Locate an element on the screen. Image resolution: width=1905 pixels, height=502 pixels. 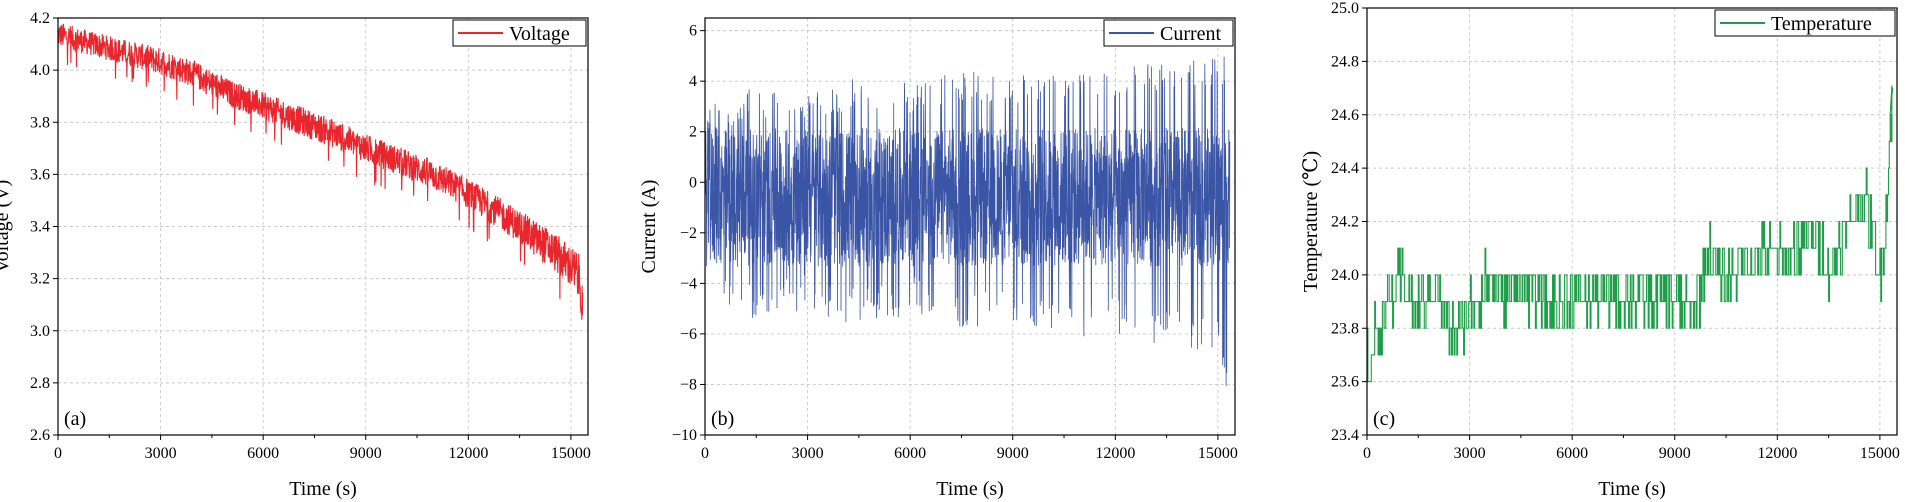
y-tick-label: 24.0 is located at coordinates (1345, 275).